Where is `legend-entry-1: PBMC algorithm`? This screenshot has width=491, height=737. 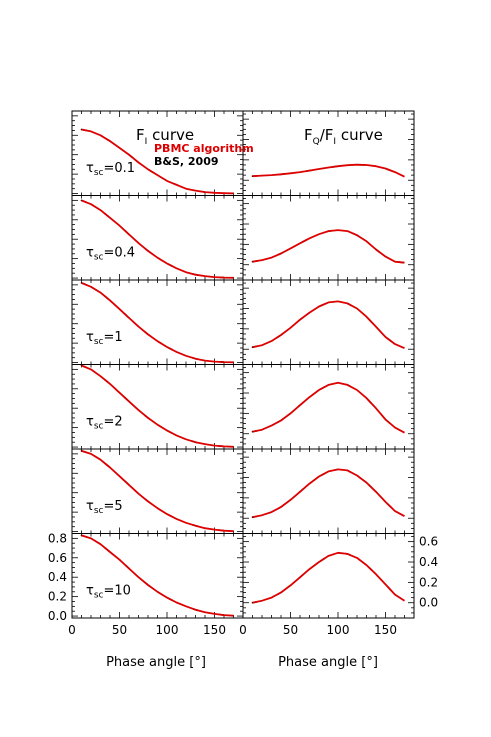
legend-entry-1: PBMC algorithm is located at coordinates (204, 148).